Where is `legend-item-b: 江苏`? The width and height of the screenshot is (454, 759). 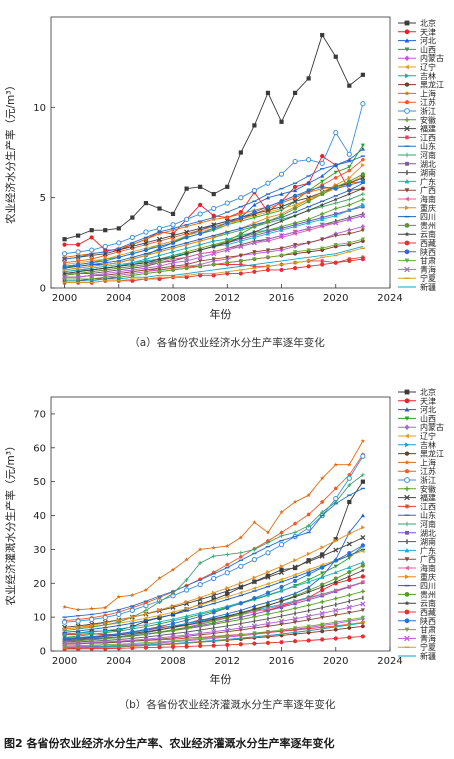
legend-item-b: 江苏 is located at coordinates (417, 471).